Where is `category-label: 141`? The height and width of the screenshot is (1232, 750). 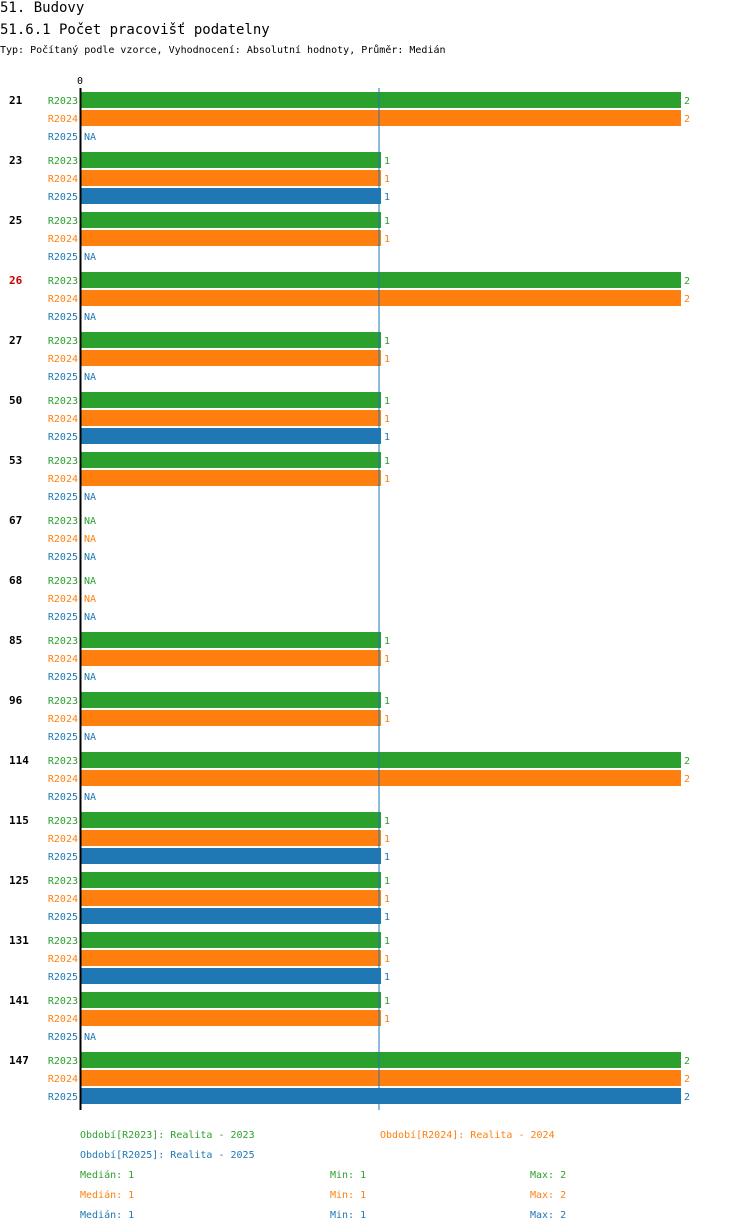 category-label: 141 is located at coordinates (19, 1000).